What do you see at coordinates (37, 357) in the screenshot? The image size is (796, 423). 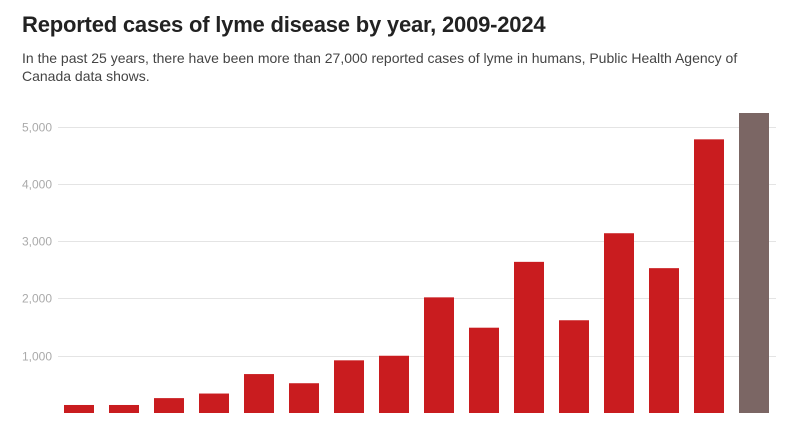 I see `y-tick-label: 1,000` at bounding box center [37, 357].